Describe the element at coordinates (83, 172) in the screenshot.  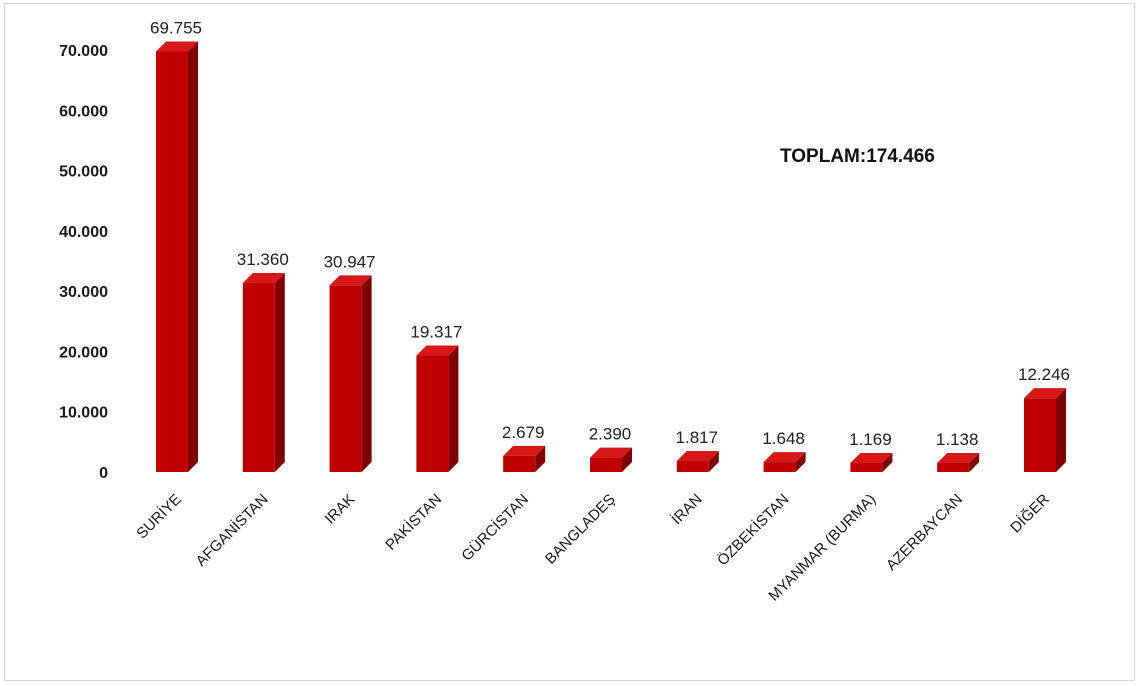
I see `y-tick-label: 50.000` at that location.